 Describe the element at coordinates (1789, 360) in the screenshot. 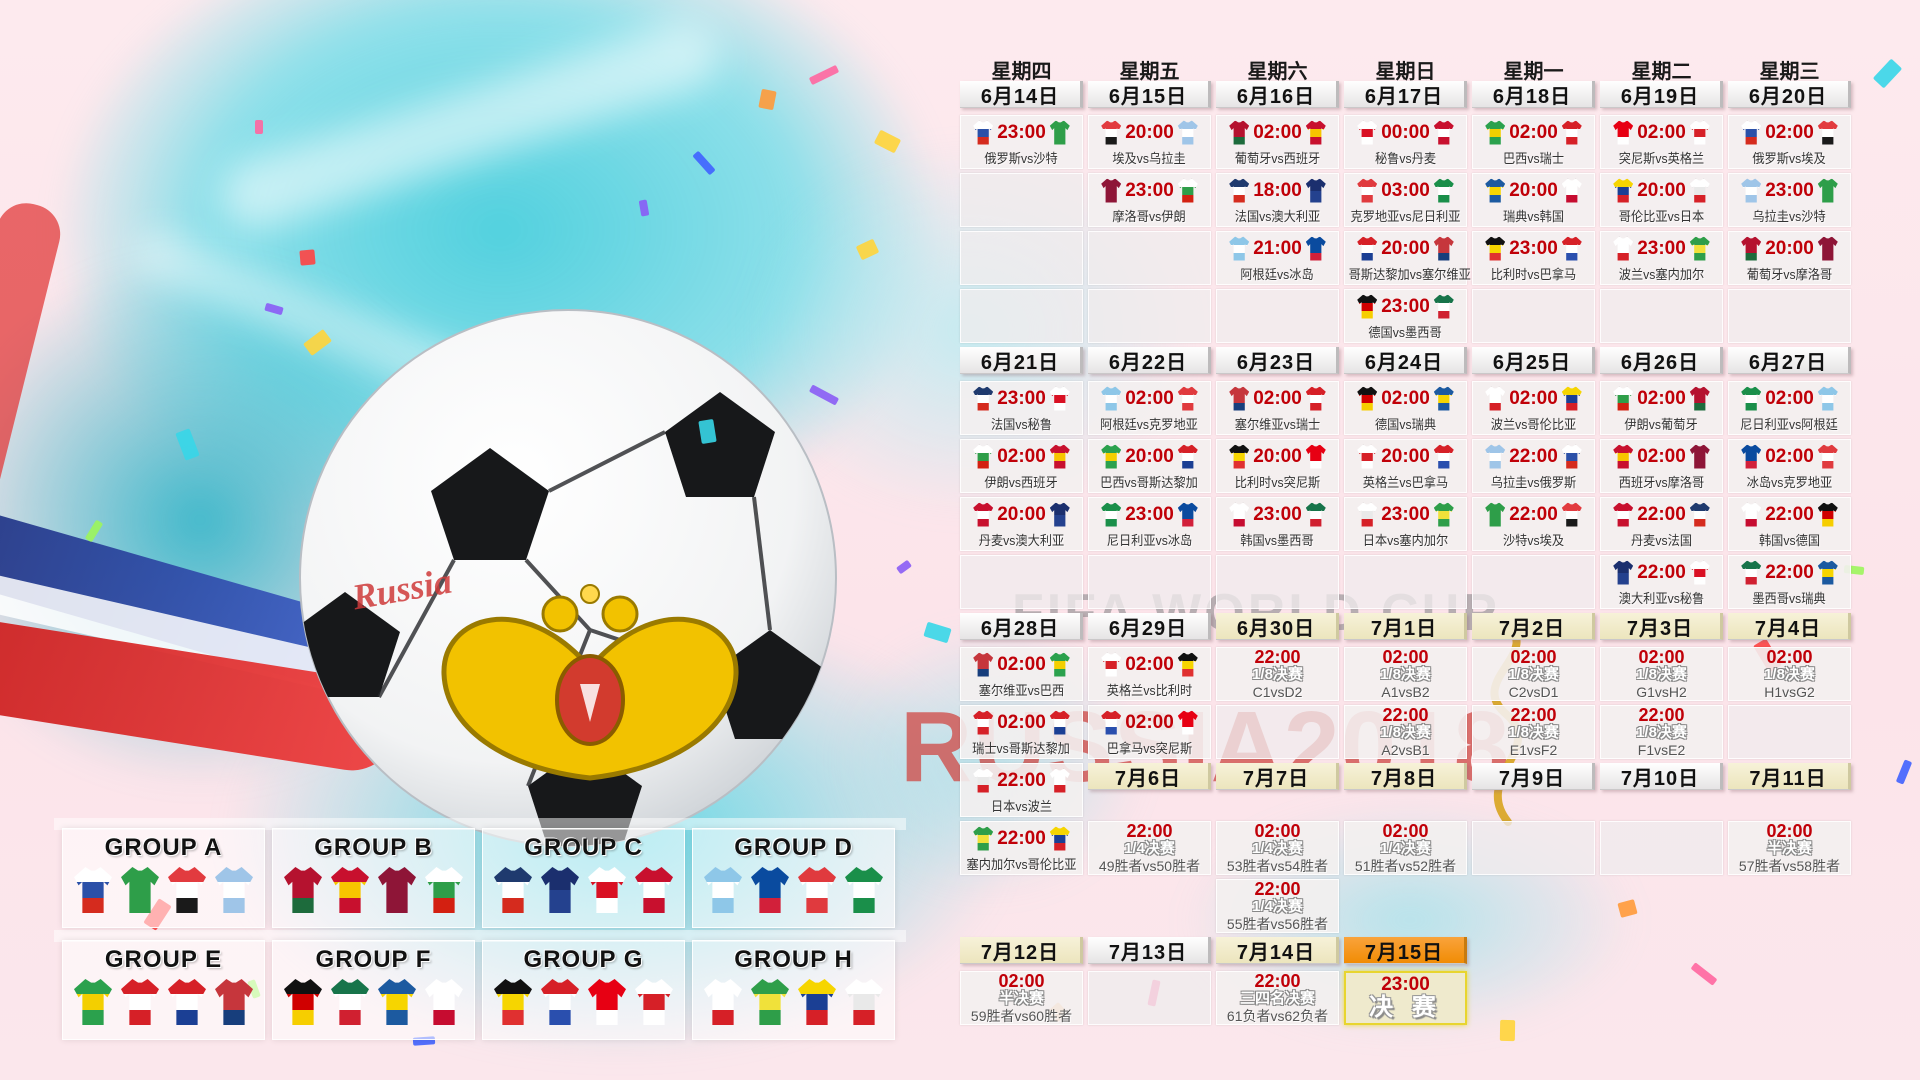

I see `date-cell: 6月27日` at that location.